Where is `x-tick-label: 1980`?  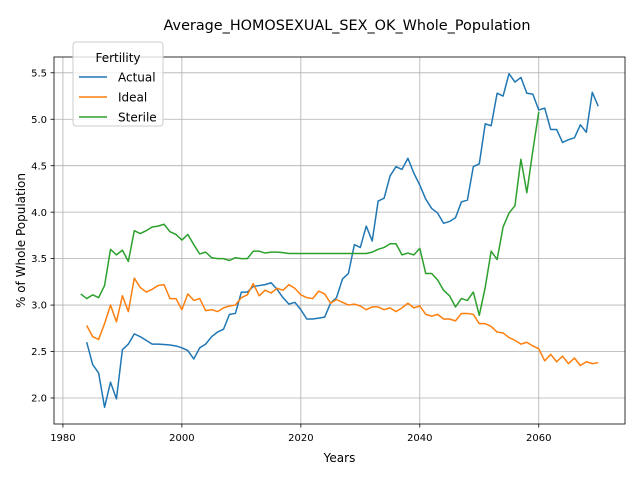
x-tick-label: 1980 is located at coordinates (62, 438).